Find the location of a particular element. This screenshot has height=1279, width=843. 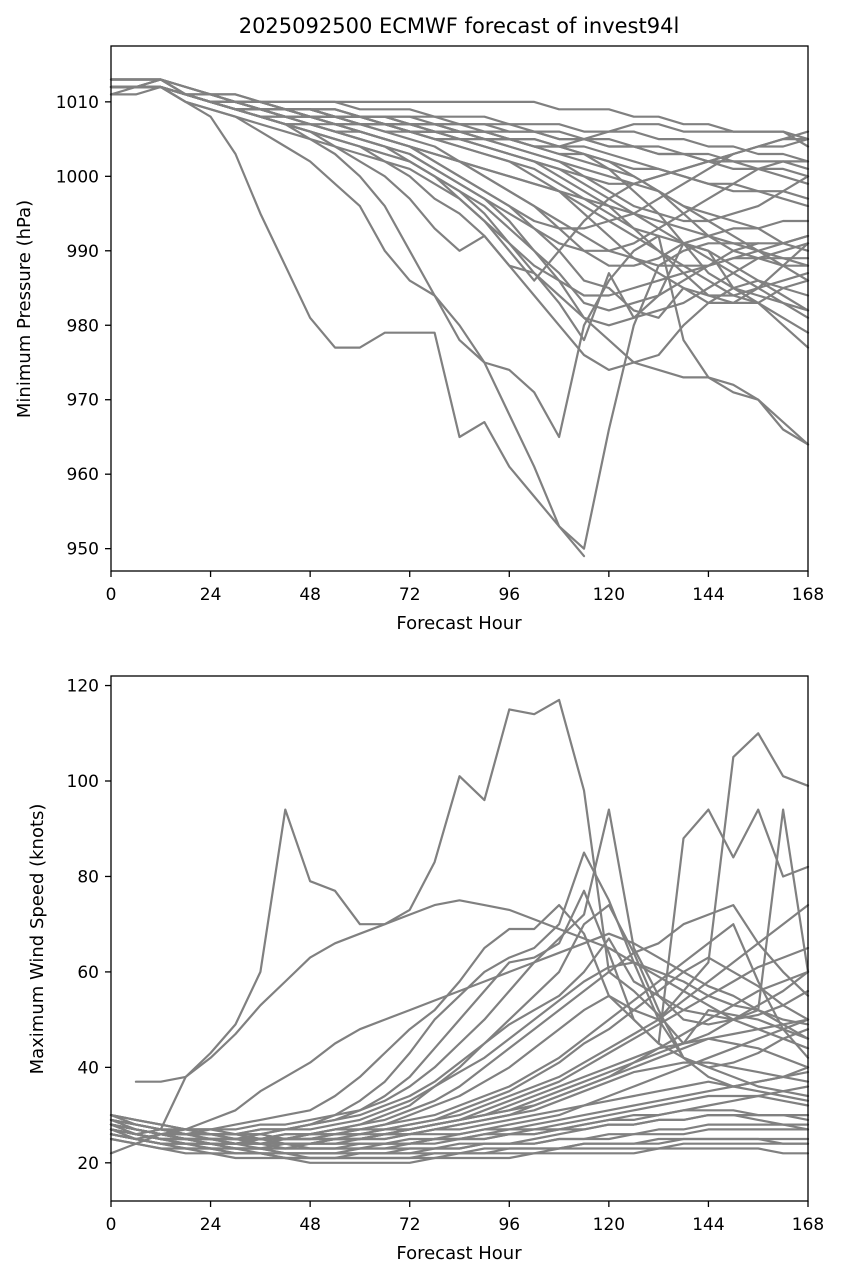

pressure-x-tick-label: 120 is located at coordinates (609, 595).